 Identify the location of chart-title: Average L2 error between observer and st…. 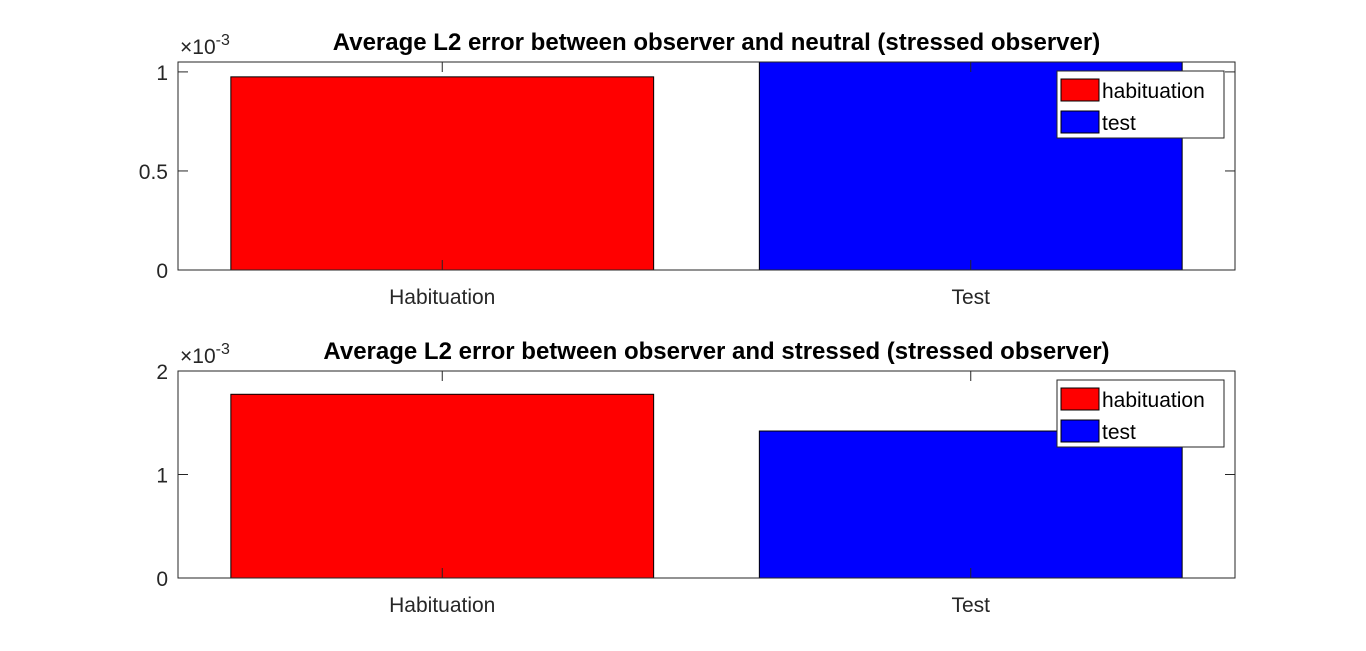
(716, 351).